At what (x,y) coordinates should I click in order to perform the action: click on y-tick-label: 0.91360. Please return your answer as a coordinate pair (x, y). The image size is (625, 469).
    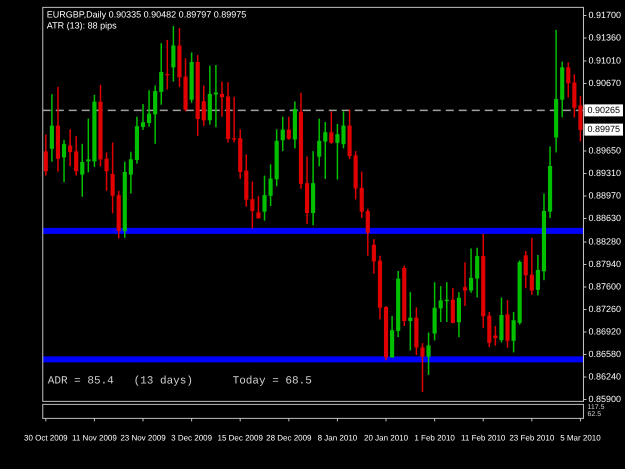
    Looking at the image, I should click on (605, 37).